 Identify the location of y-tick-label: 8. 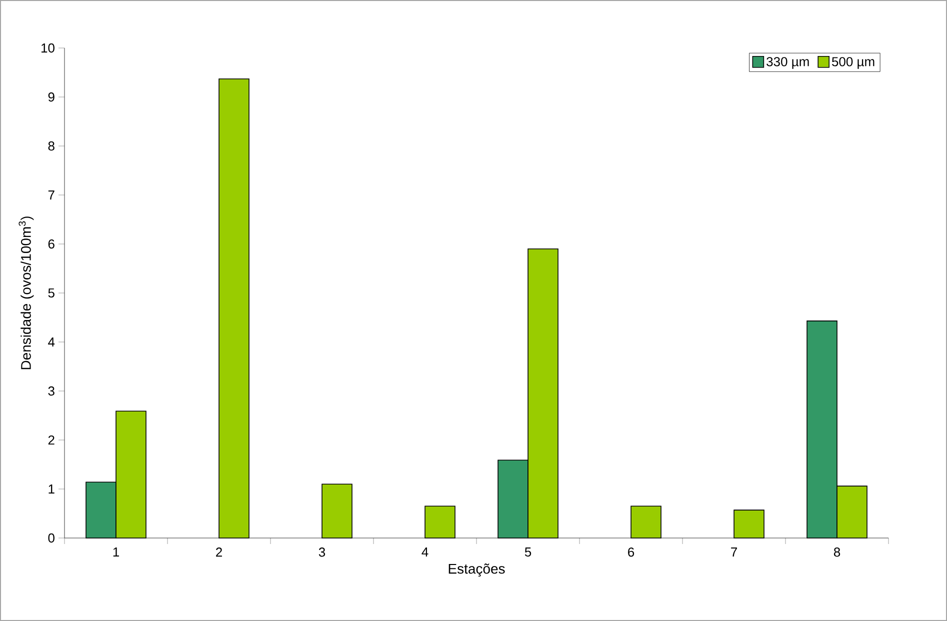
(51, 146).